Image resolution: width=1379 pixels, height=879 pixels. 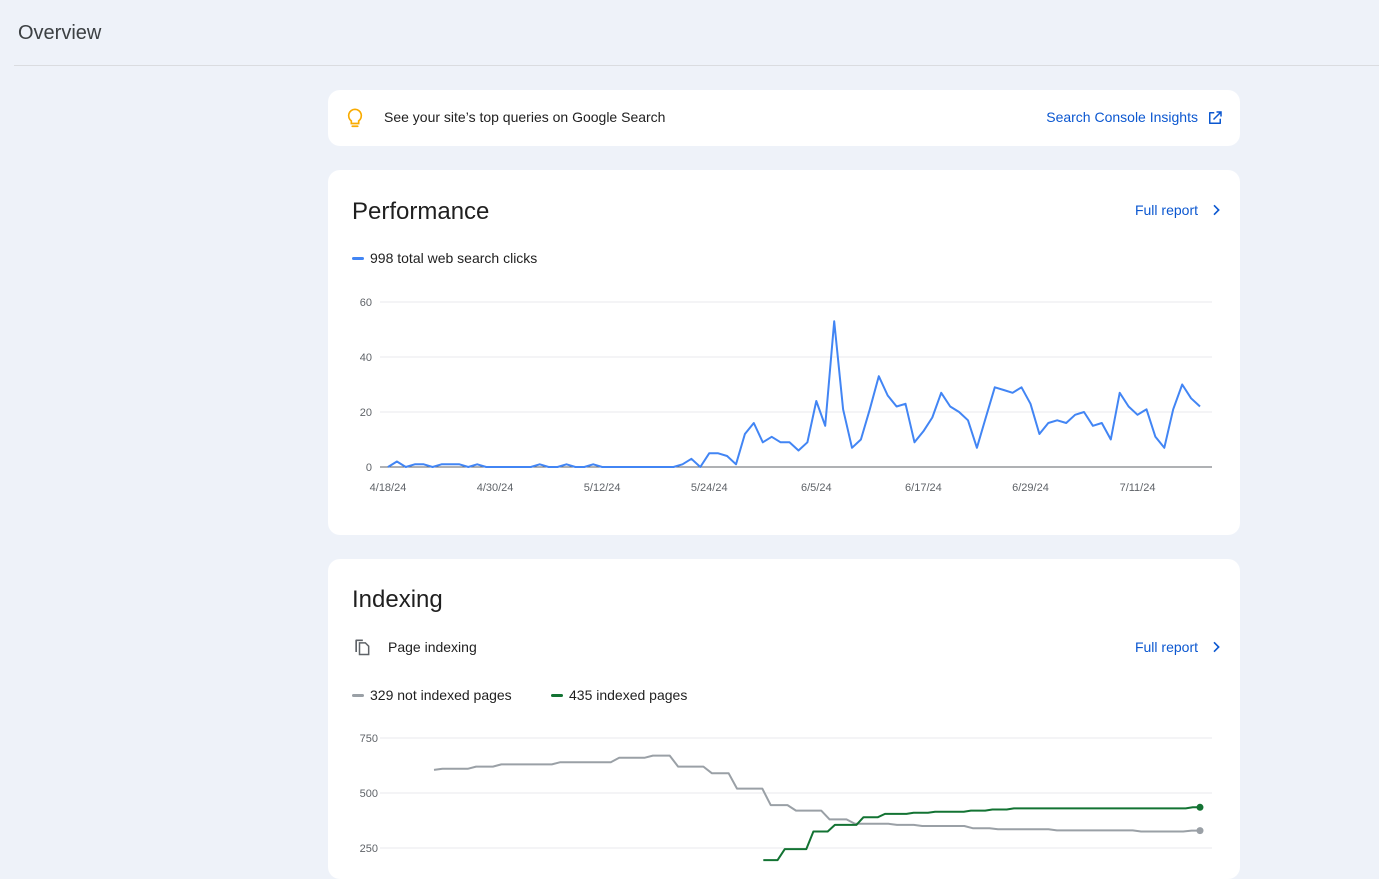 I want to click on x-tick-label: 4/30/24, so click(x=495, y=488).